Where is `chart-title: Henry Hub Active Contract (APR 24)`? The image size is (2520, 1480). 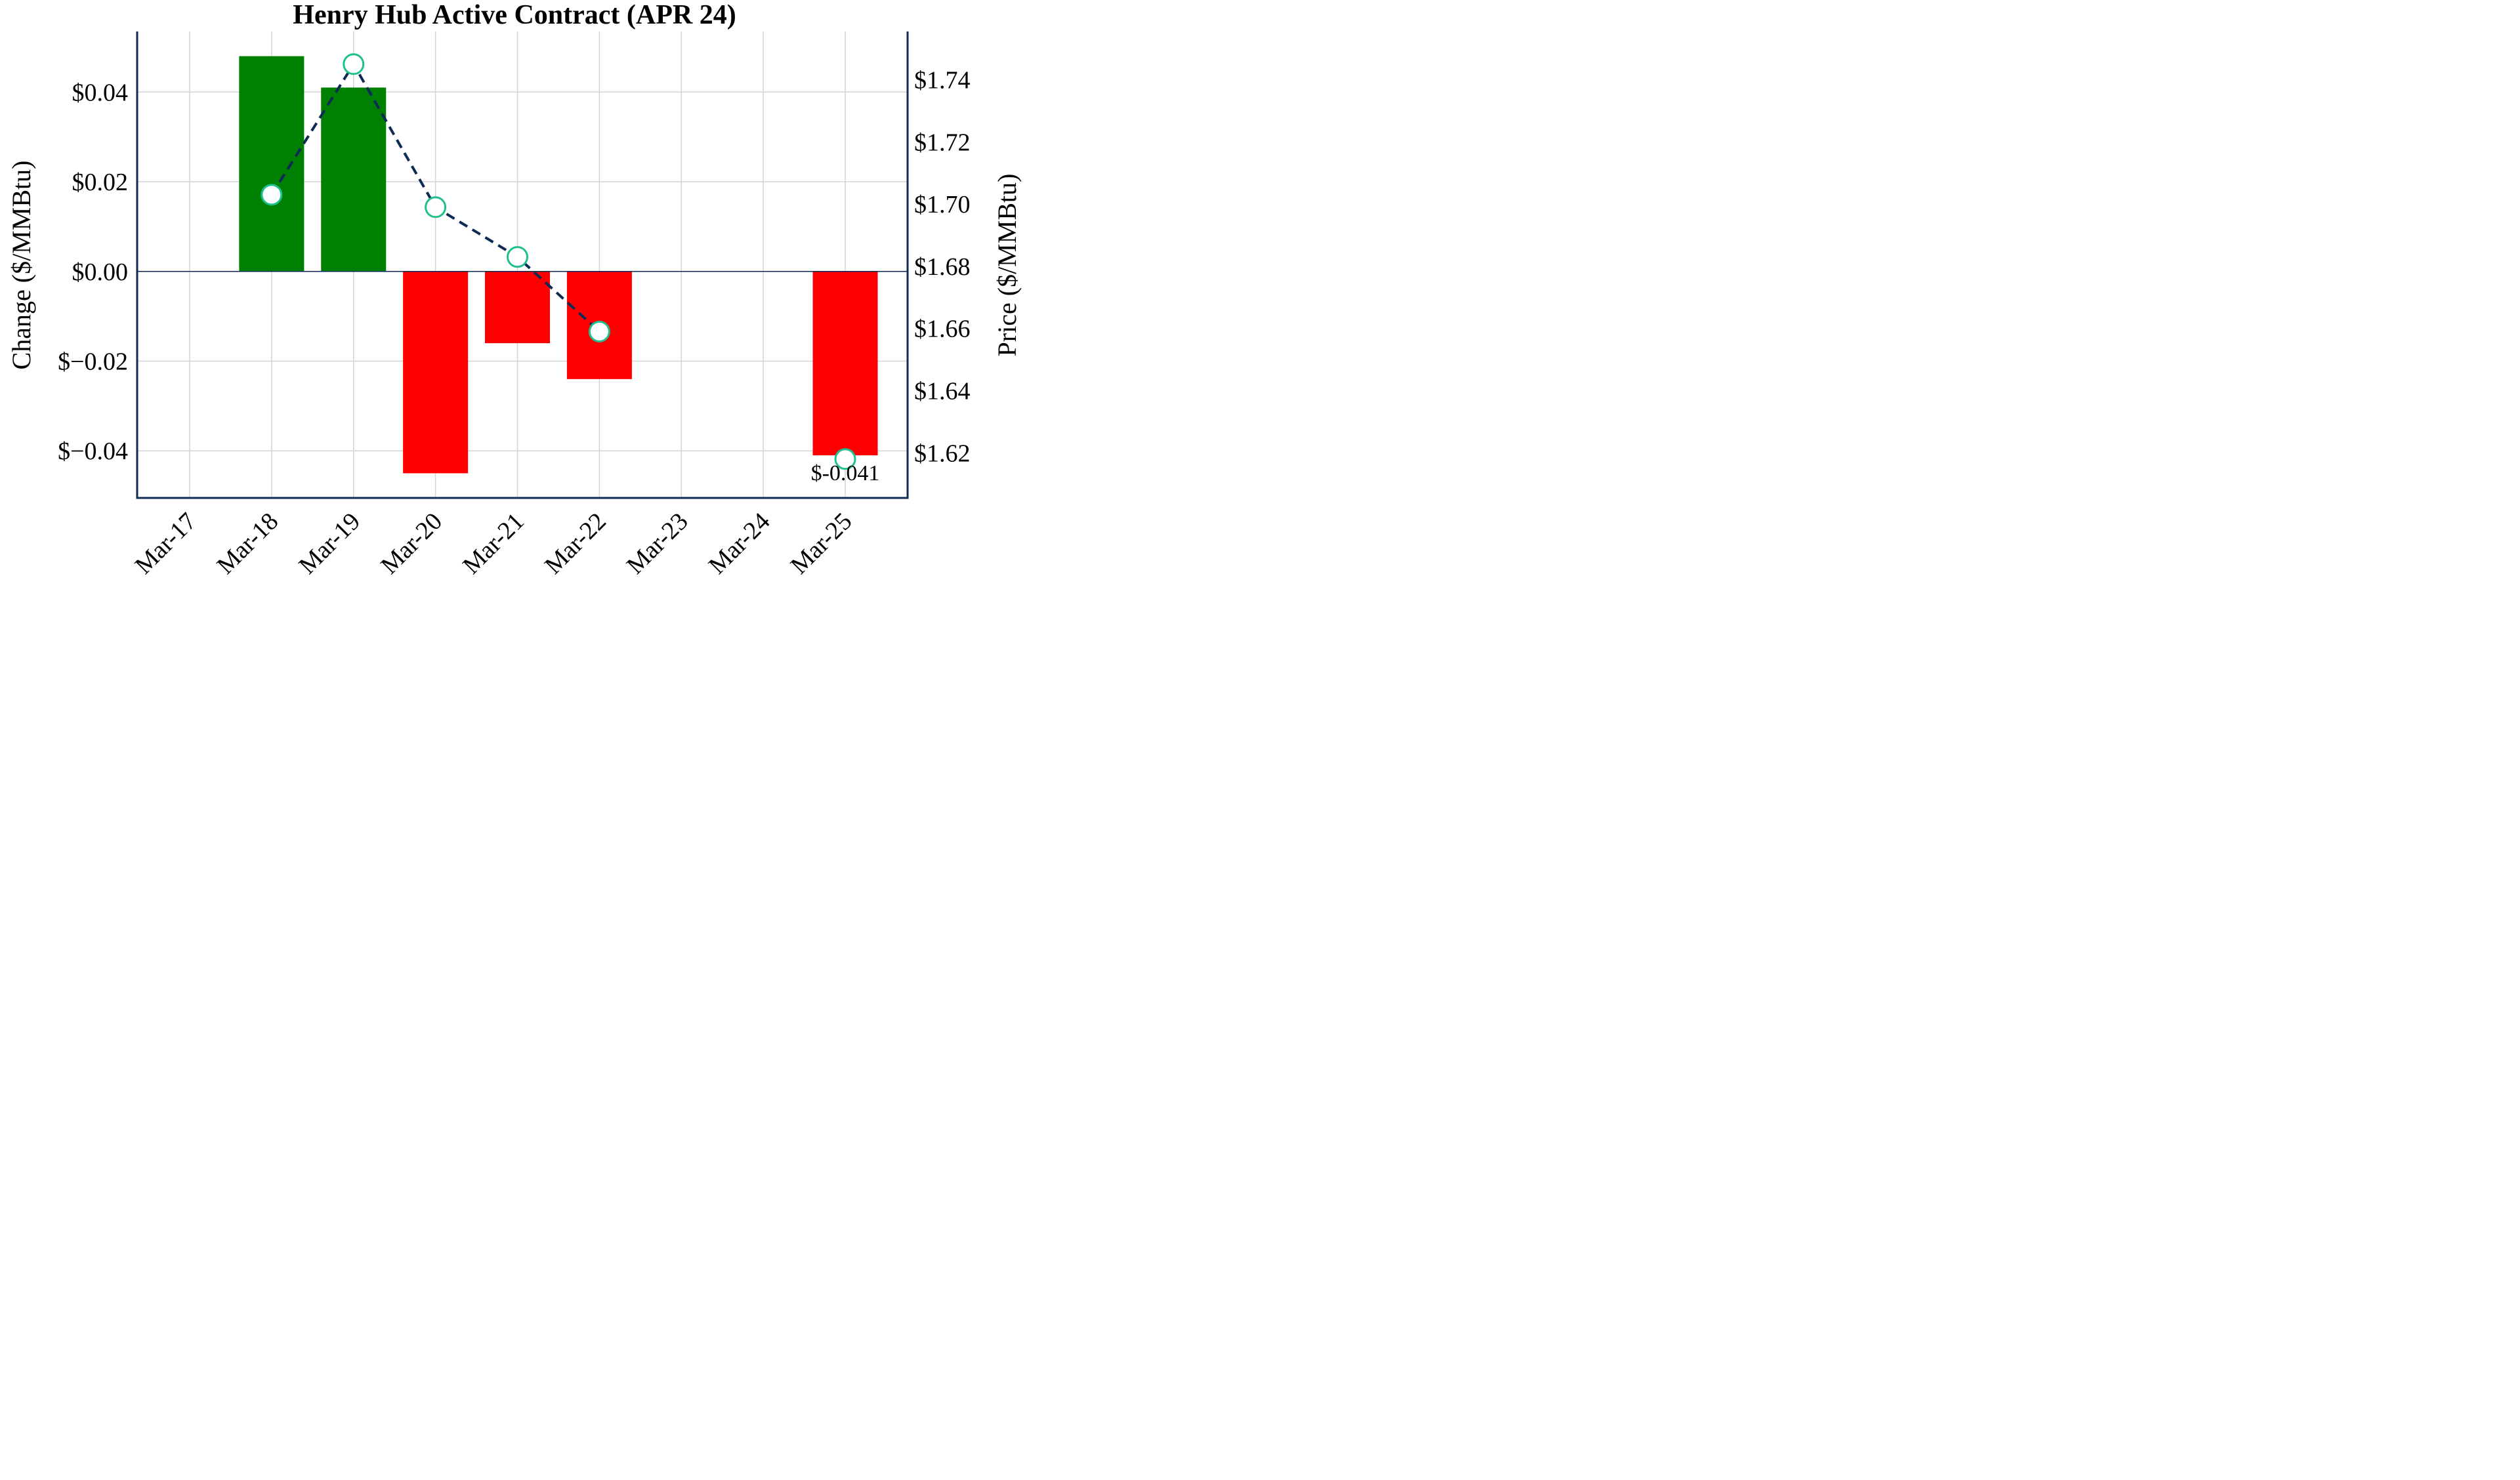
chart-title: Henry Hub Active Contract (APR 24) is located at coordinates (514, 15).